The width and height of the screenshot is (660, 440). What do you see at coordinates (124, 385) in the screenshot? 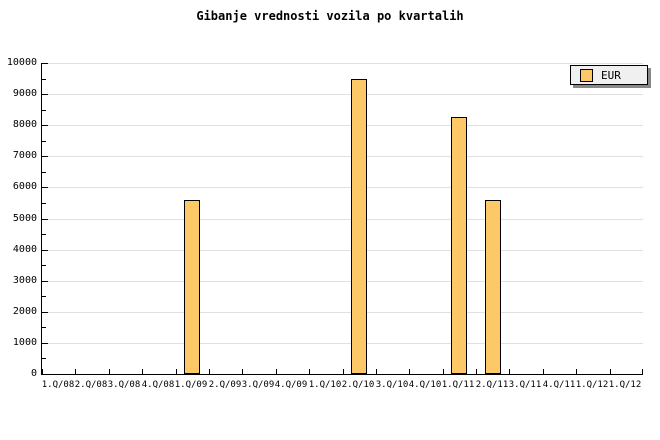
I see `x-axis-tick-label: 3.Q/08` at bounding box center [124, 385].